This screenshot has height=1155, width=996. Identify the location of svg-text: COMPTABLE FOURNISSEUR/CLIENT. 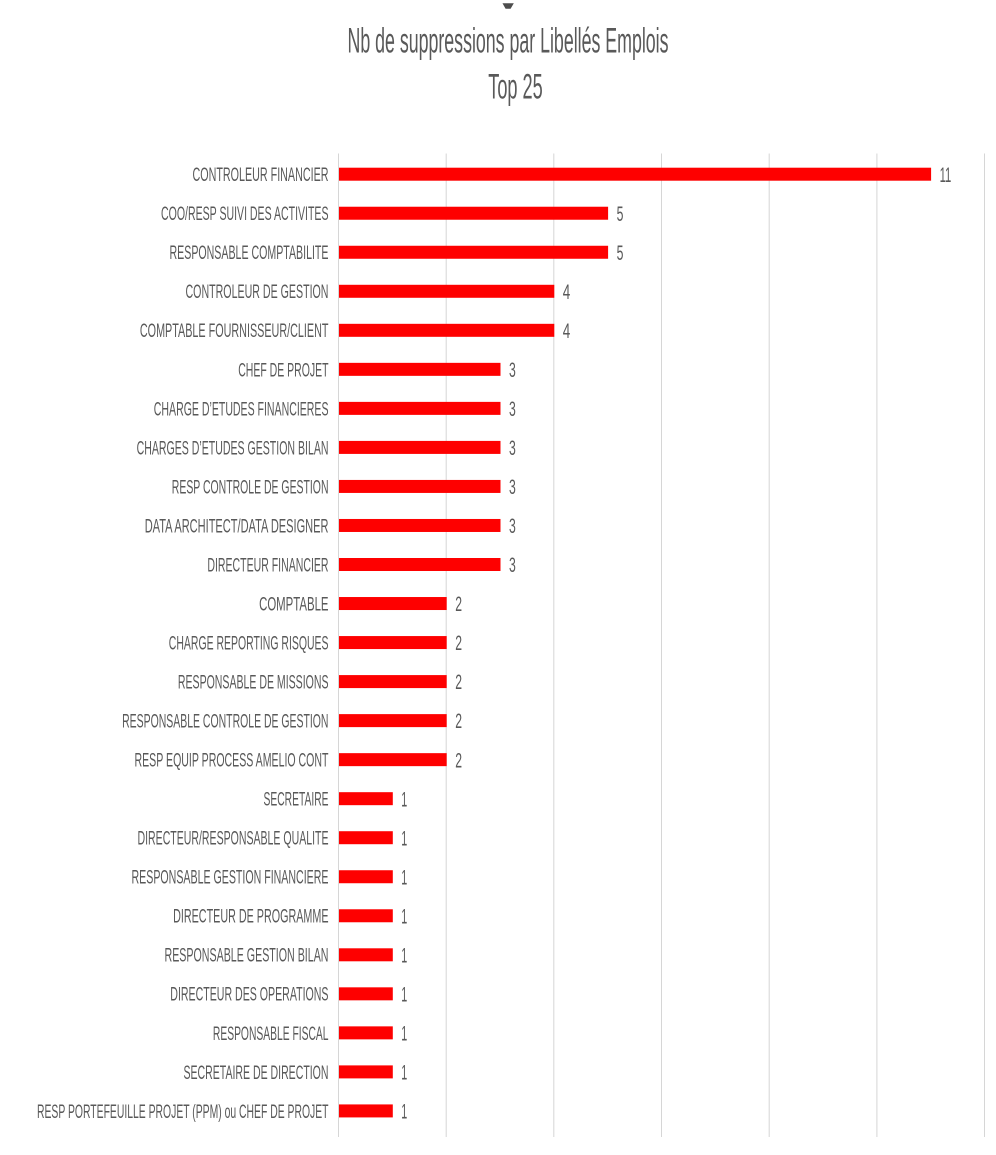
(234, 331).